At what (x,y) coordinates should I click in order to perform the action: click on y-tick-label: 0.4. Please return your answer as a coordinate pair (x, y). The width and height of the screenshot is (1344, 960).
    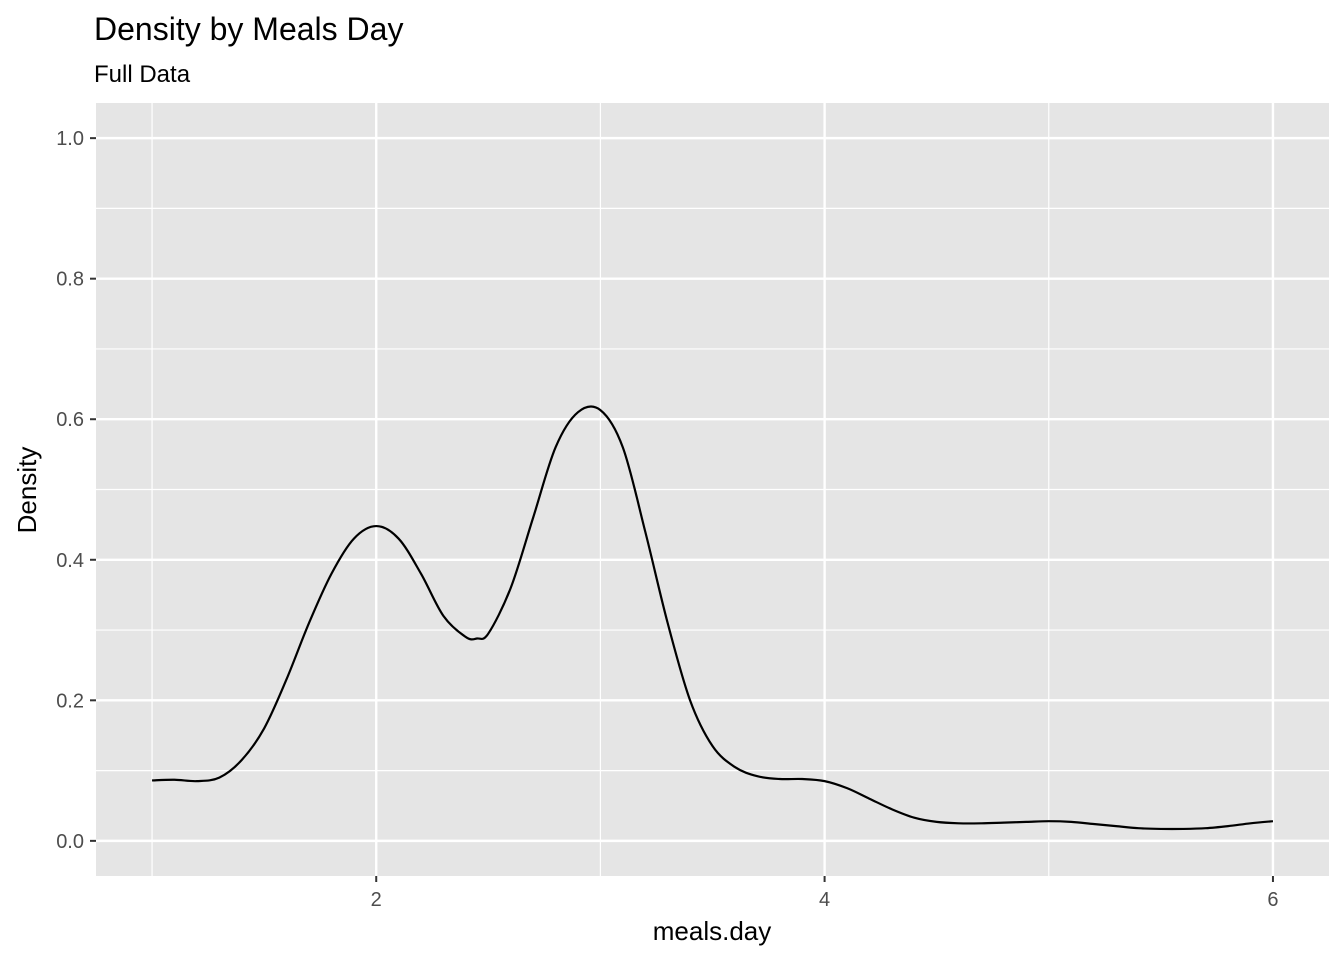
    Looking at the image, I should click on (70, 561).